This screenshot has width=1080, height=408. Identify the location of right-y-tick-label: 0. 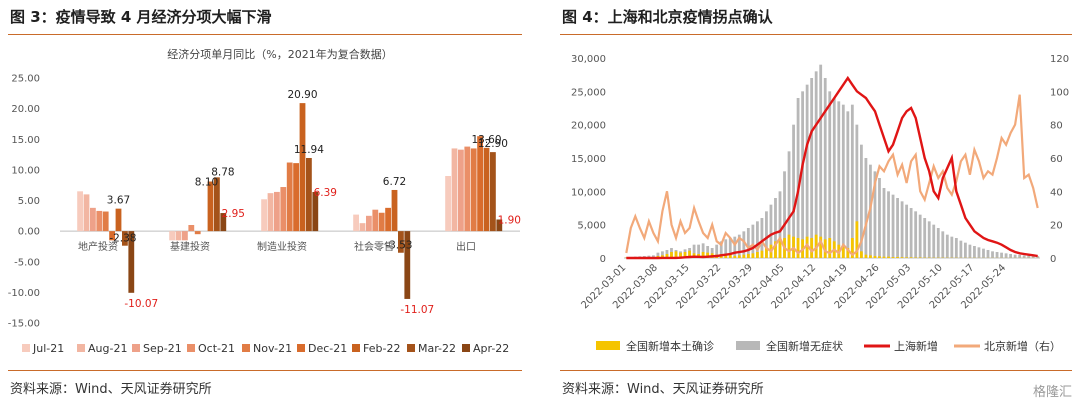
(1053, 259).